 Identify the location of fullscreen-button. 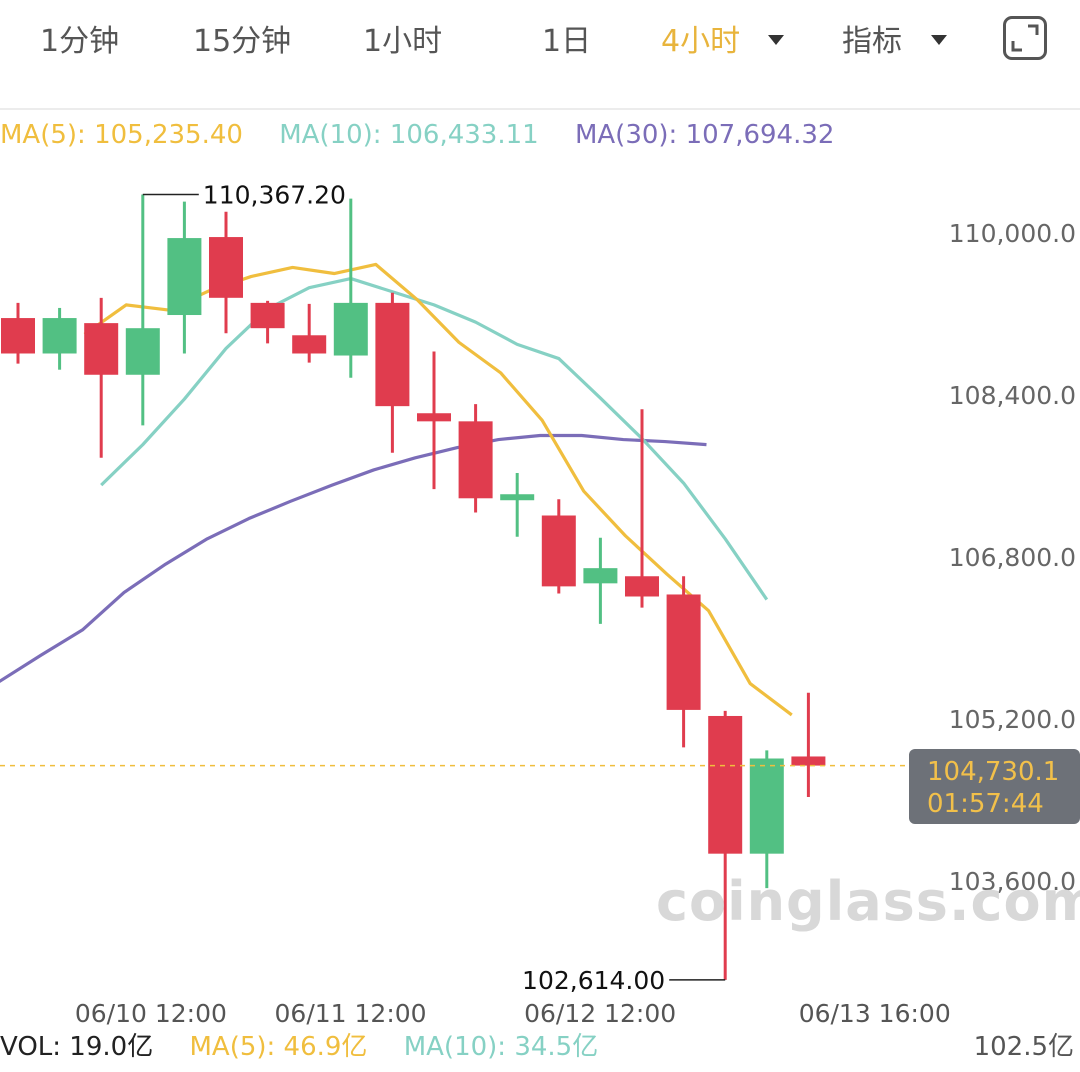
(1025, 38).